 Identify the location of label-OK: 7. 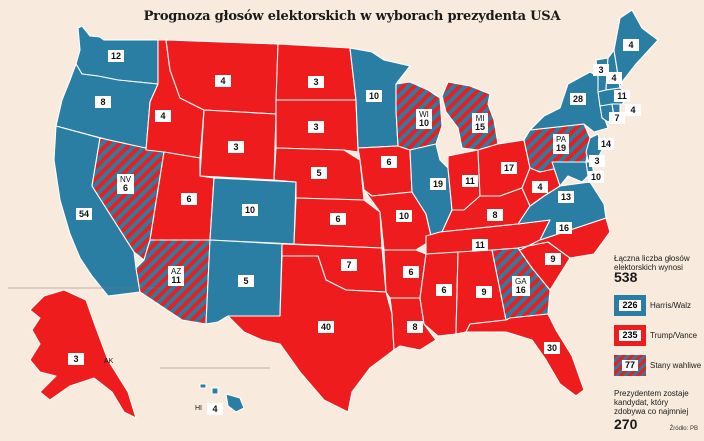
(349, 265).